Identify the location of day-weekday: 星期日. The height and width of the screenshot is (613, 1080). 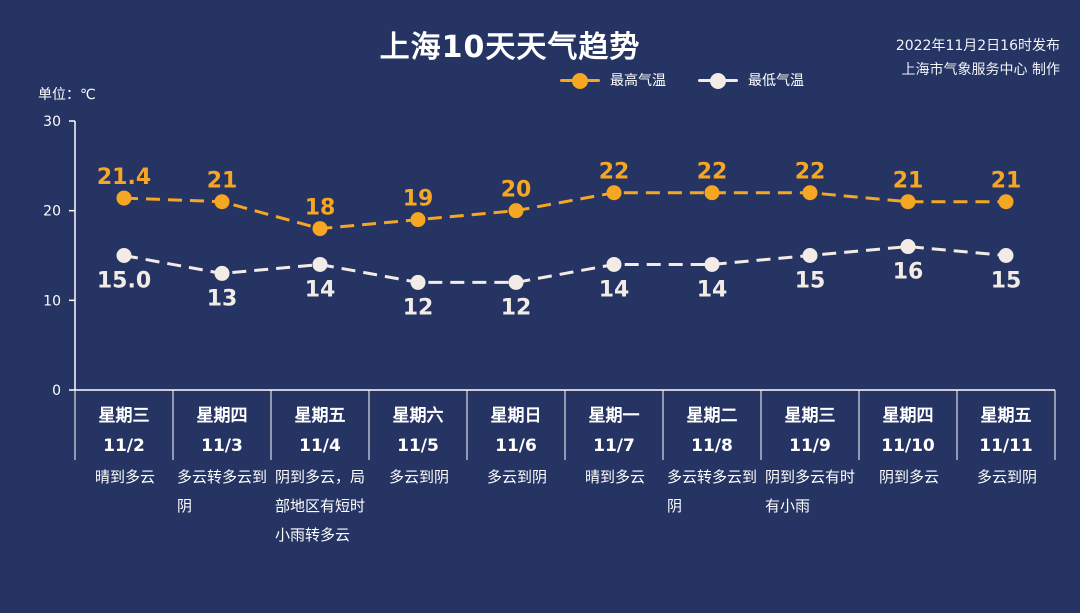
(516, 416).